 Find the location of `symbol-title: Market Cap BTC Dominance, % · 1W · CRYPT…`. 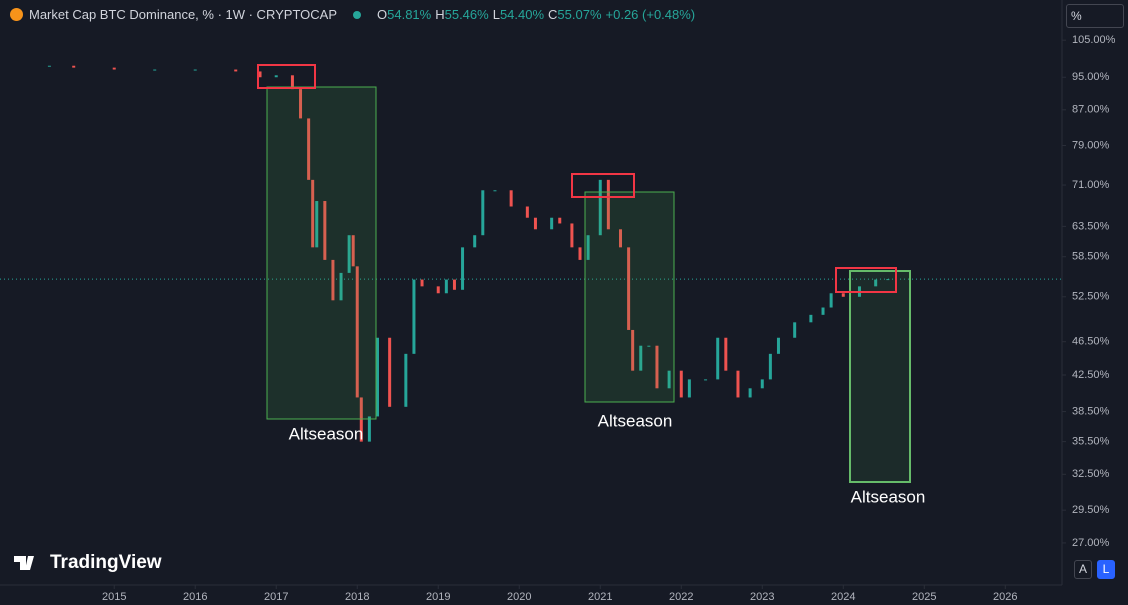

symbol-title: Market Cap BTC Dominance, % · 1W · CRYPT… is located at coordinates (183, 14).